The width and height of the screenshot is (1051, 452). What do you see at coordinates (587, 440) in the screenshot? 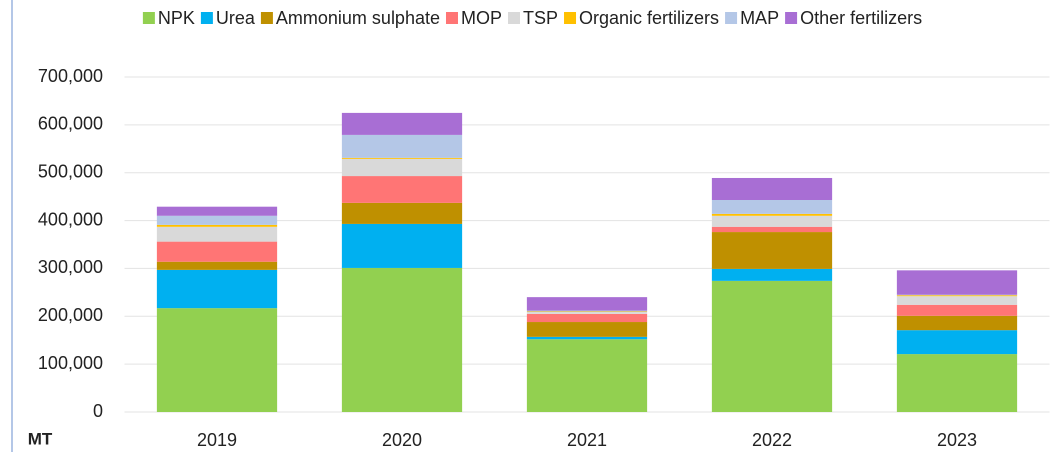
I see `x-tick-label: 2021` at bounding box center [587, 440].